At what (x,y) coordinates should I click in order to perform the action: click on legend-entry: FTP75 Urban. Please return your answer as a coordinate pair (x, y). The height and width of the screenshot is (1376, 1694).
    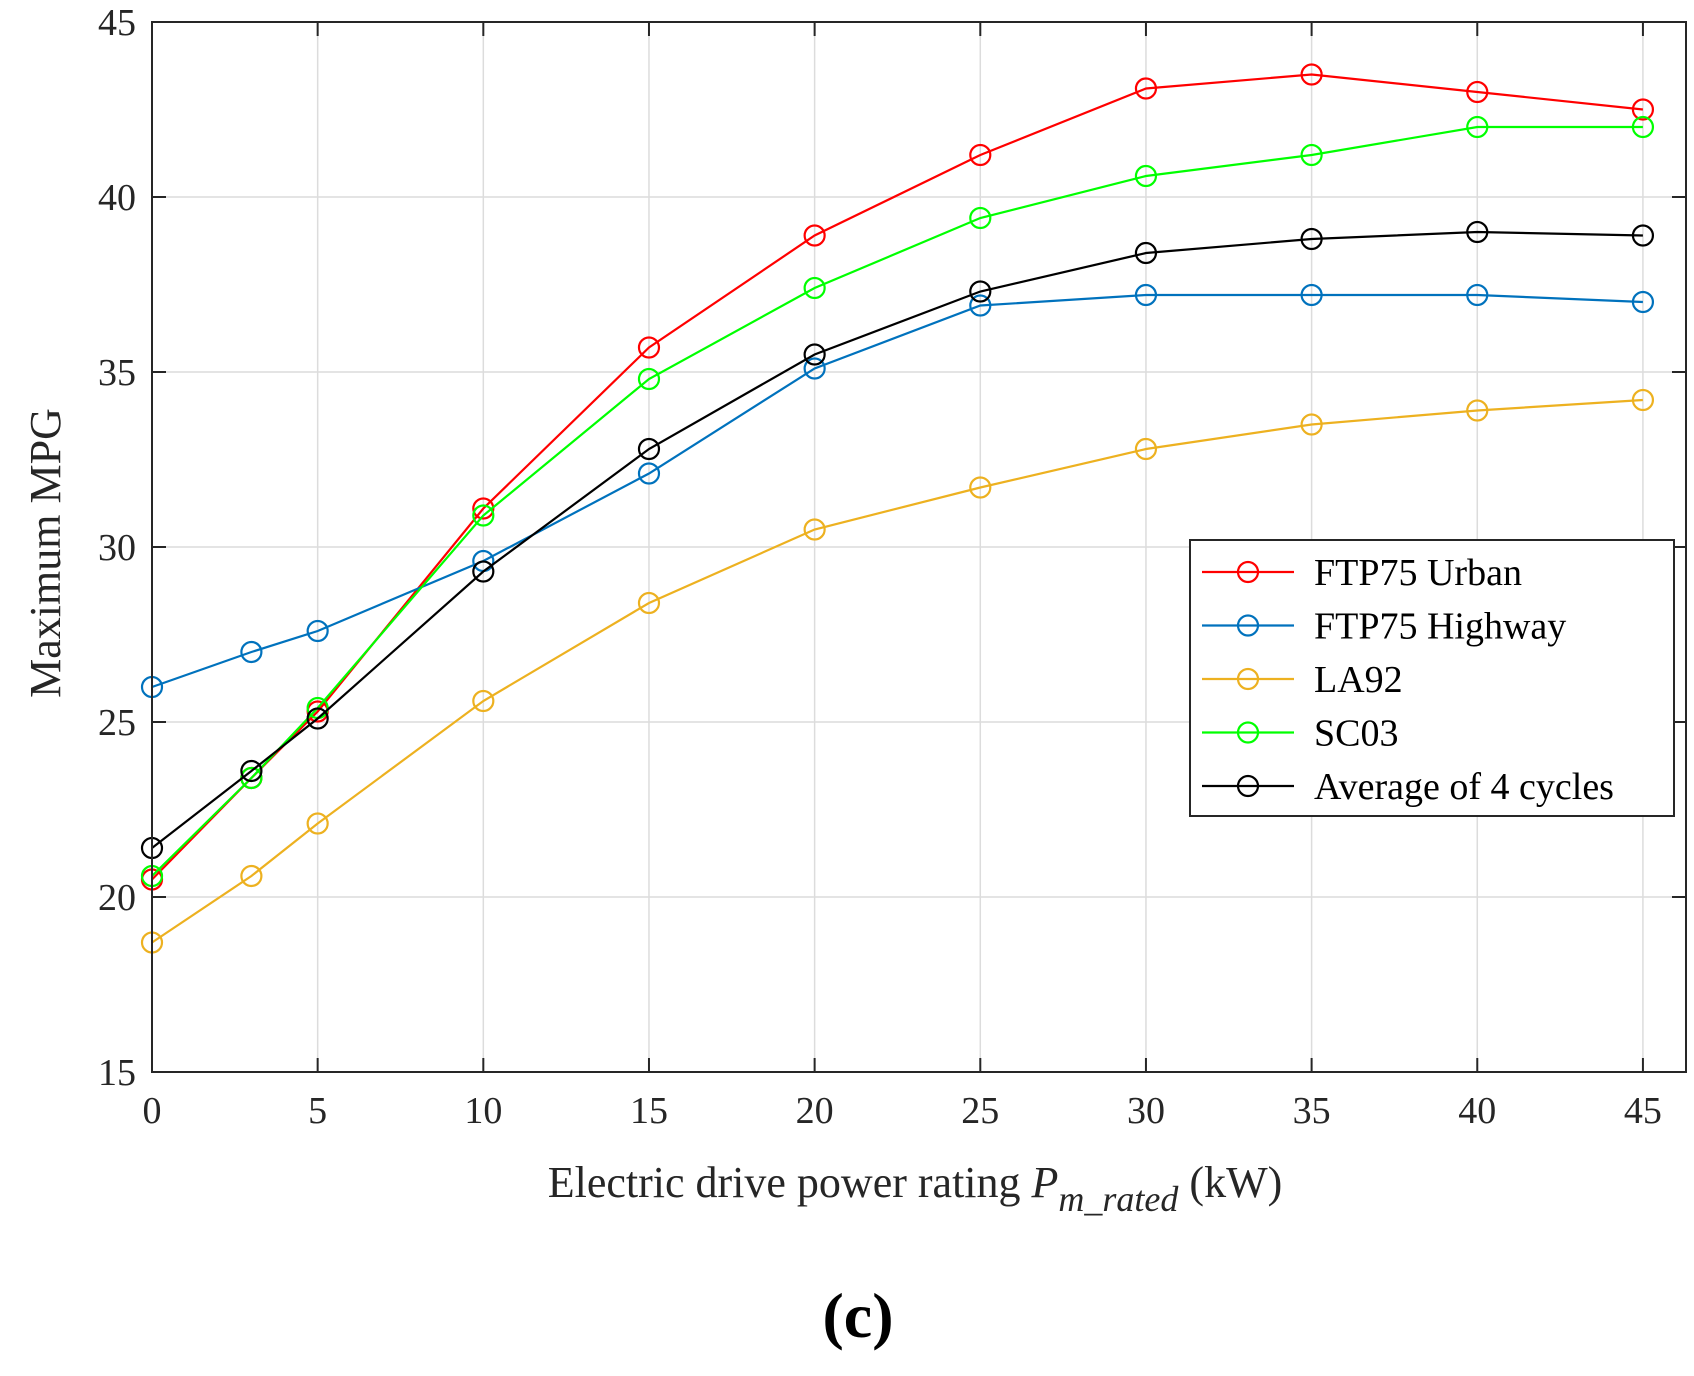
    Looking at the image, I should click on (1362, 573).